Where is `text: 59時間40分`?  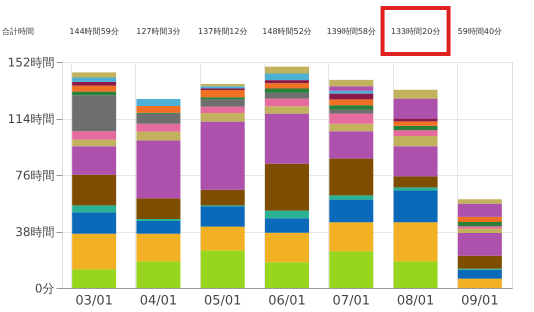
text: 59時間40分 is located at coordinates (480, 31).